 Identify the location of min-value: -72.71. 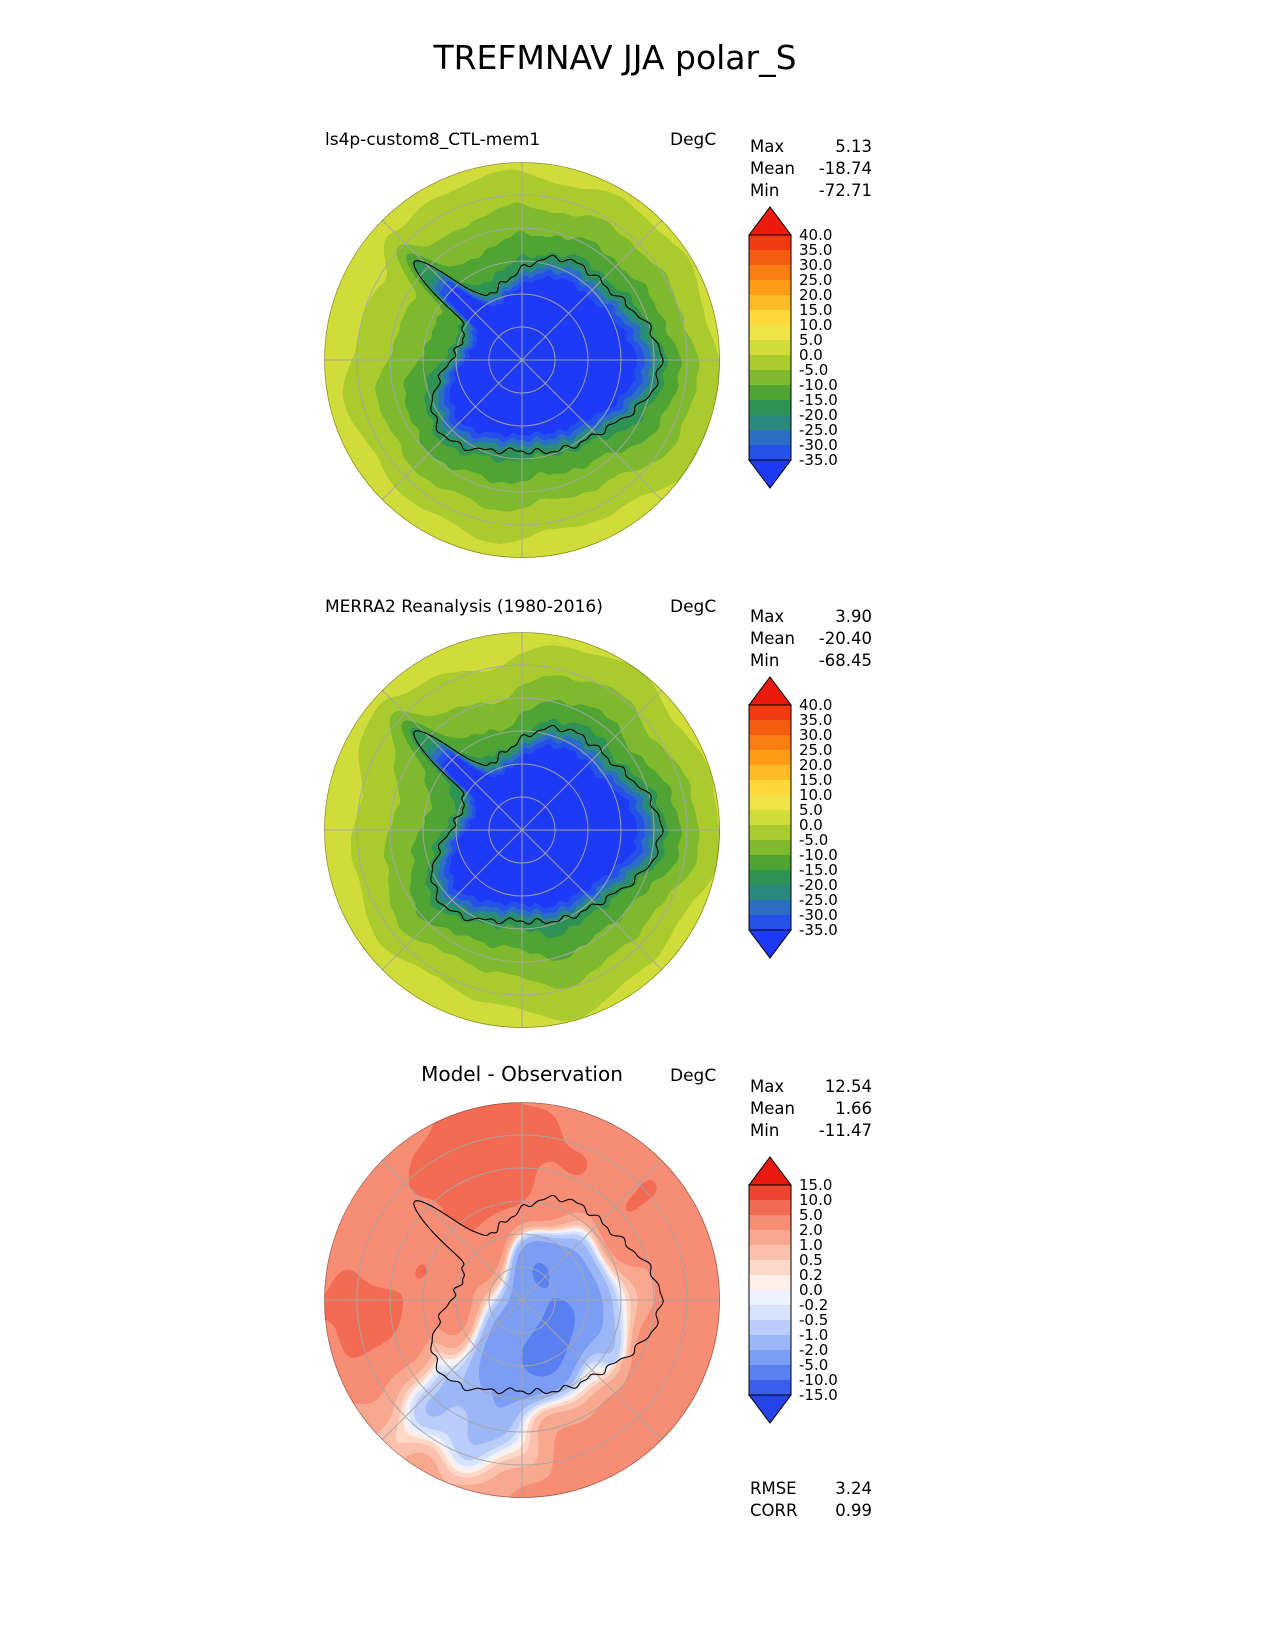
(845, 190).